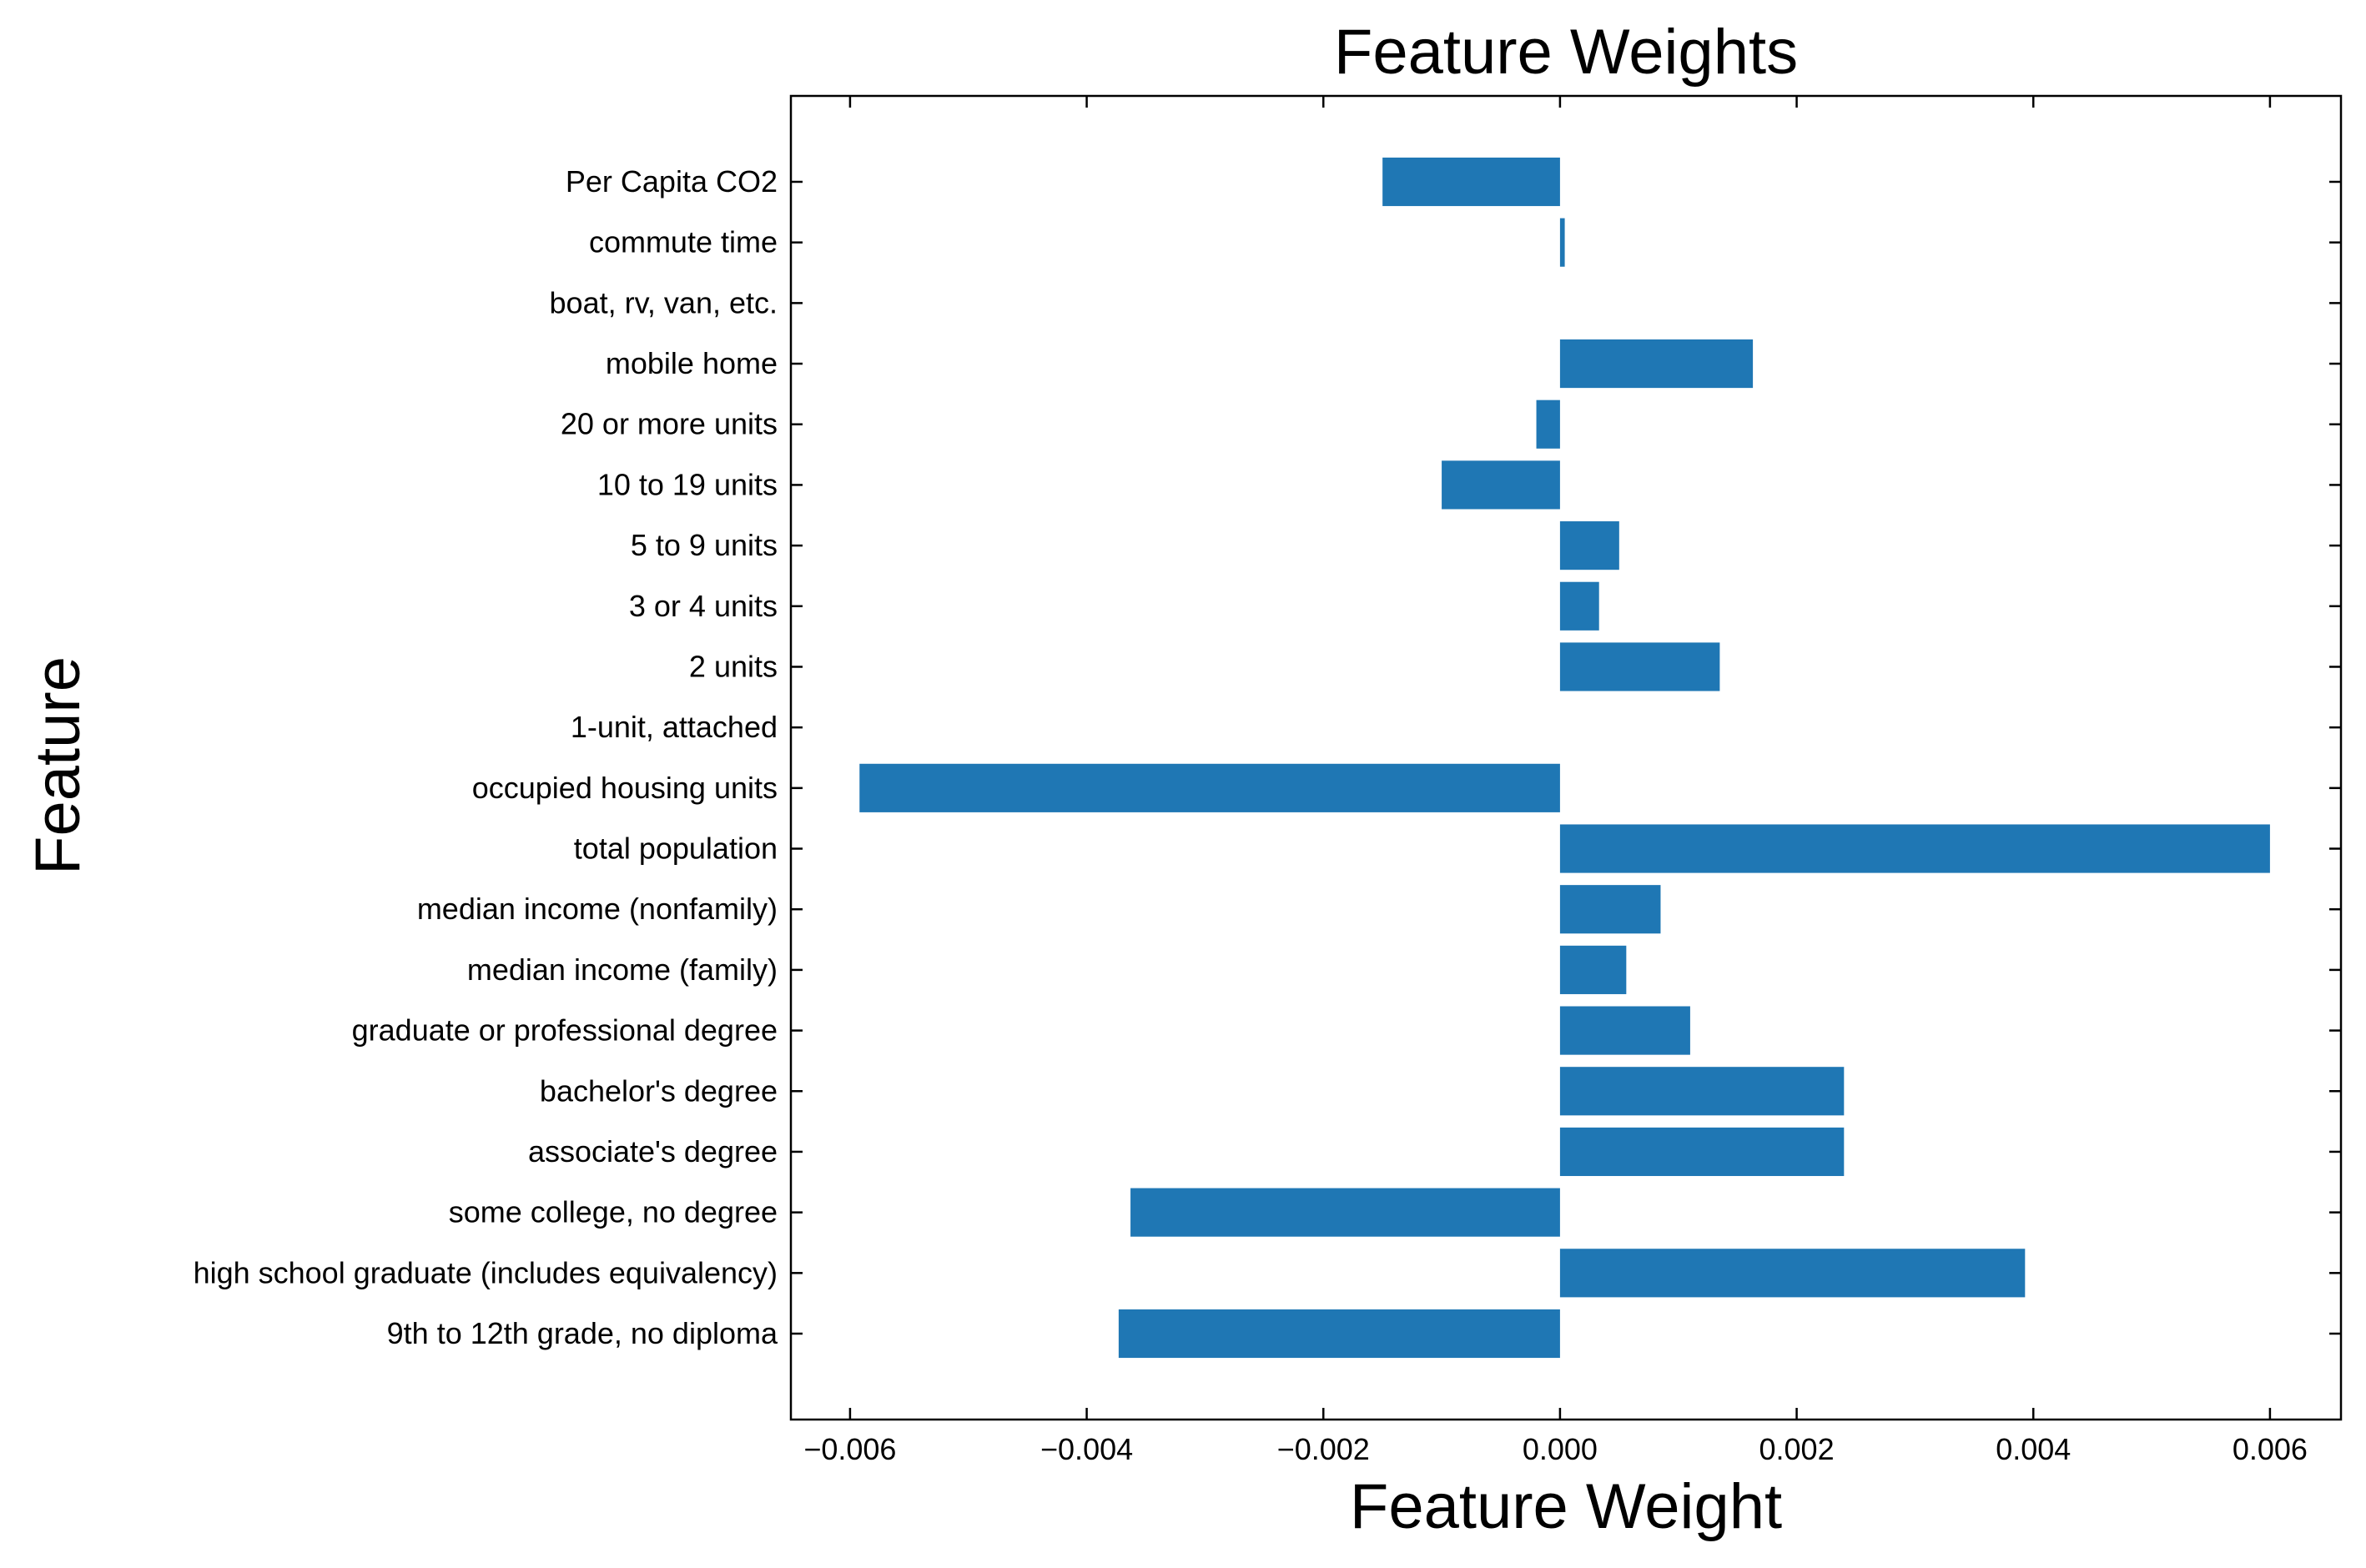  I want to click on x-axis-label: Feature Weight, so click(1566, 1506).